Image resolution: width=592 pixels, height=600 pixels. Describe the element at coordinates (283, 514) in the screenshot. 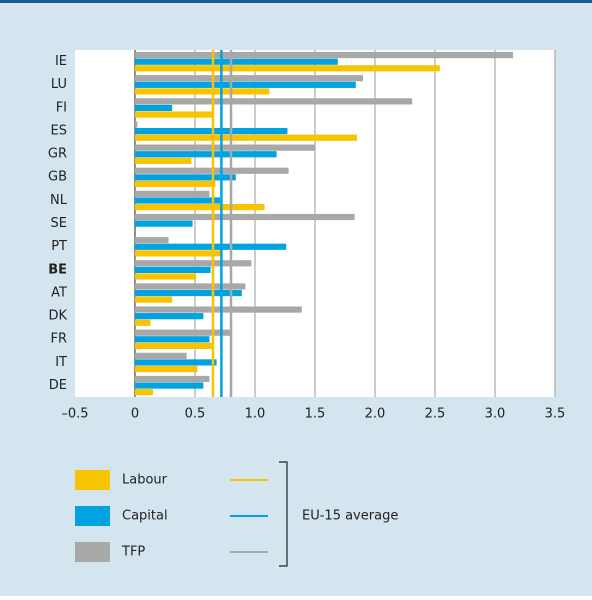

I see `legend-bracket` at that location.